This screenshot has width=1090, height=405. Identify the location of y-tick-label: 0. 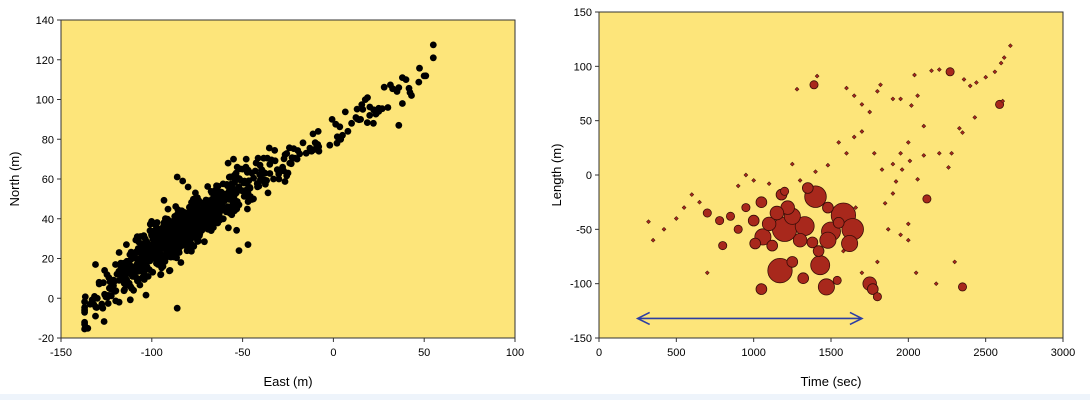
(589, 176).